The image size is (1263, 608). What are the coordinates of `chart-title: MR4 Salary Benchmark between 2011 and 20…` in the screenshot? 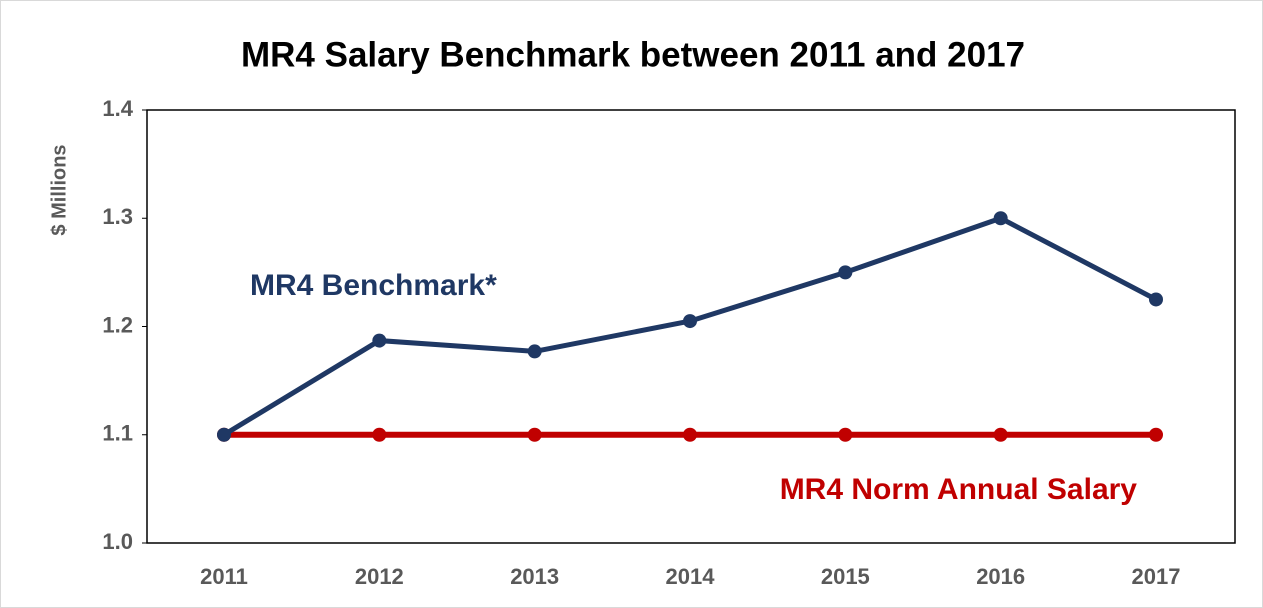 It's located at (633, 54).